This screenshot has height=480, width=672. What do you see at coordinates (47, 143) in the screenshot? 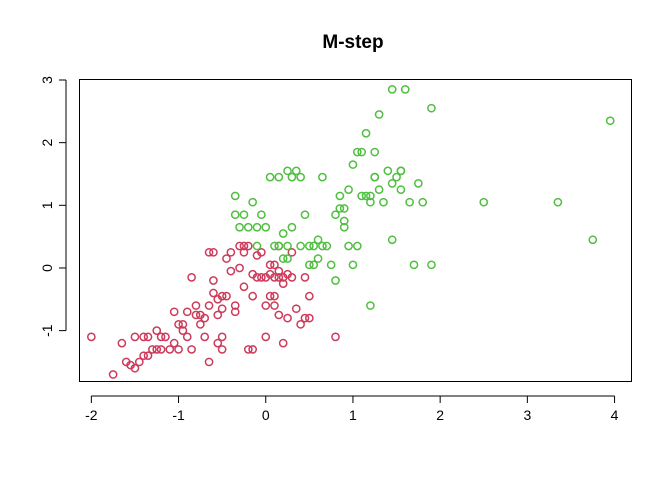
I see `y-tick-label: 2` at bounding box center [47, 143].